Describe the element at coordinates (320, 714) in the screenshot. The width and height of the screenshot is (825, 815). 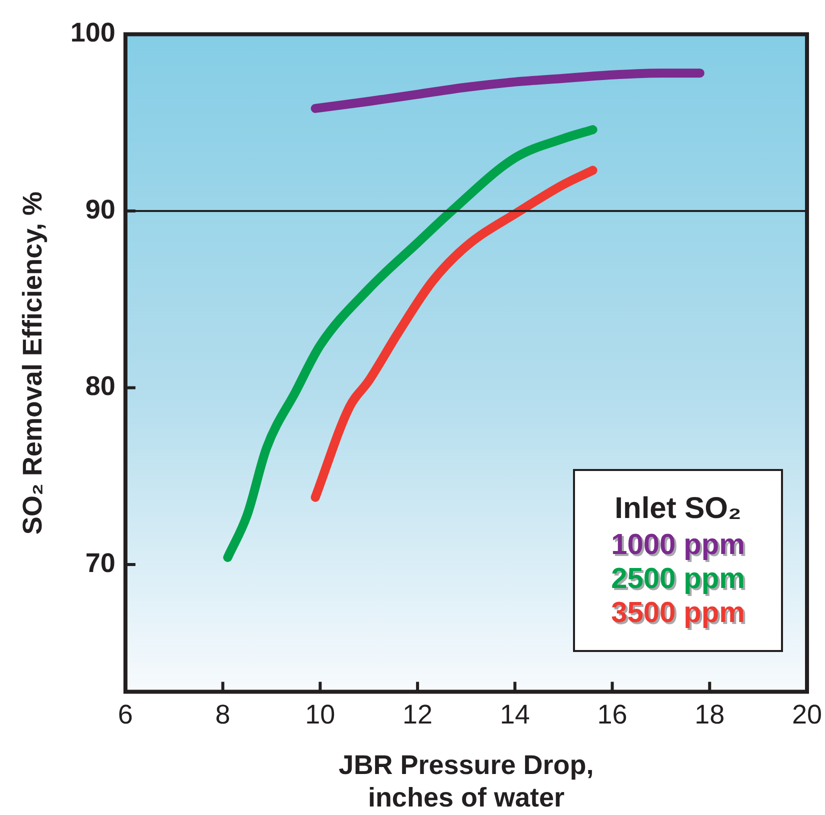
I see `x-tick-label: 10` at that location.